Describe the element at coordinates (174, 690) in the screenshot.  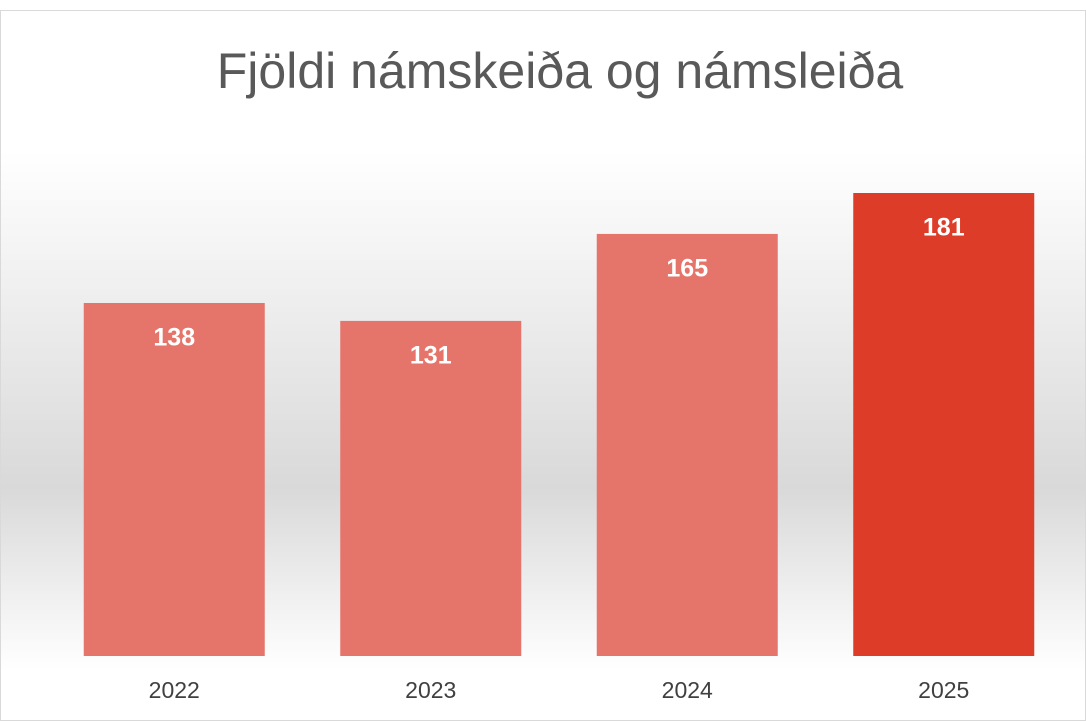
I see `x-tick-label: 2022` at that location.